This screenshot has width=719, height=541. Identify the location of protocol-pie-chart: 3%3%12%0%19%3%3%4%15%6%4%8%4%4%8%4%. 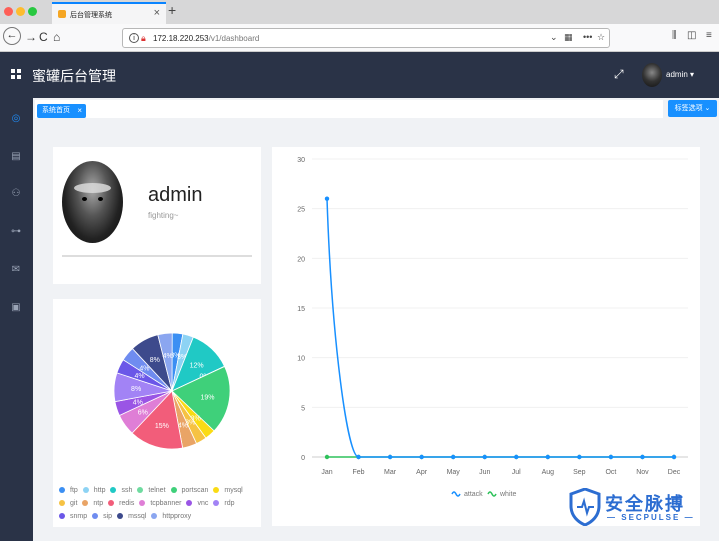
(172, 391).